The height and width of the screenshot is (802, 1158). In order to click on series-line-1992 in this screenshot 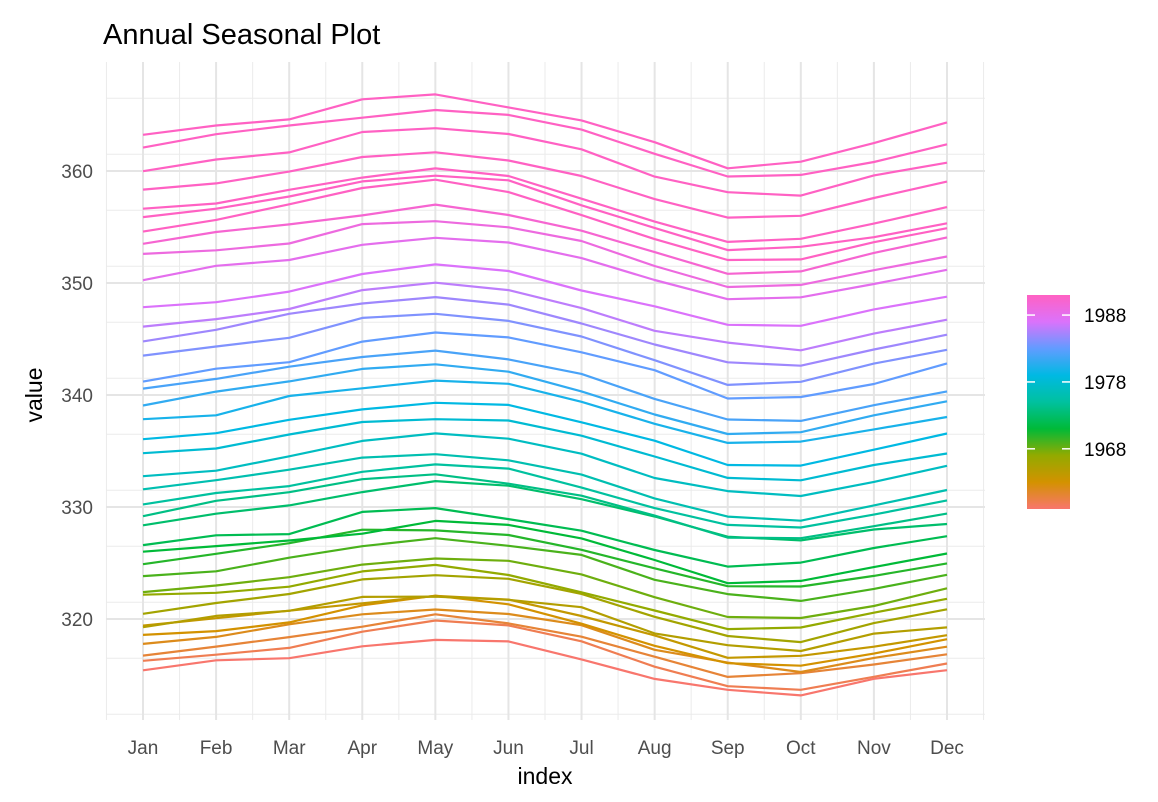, I will do `click(545, 213)`.